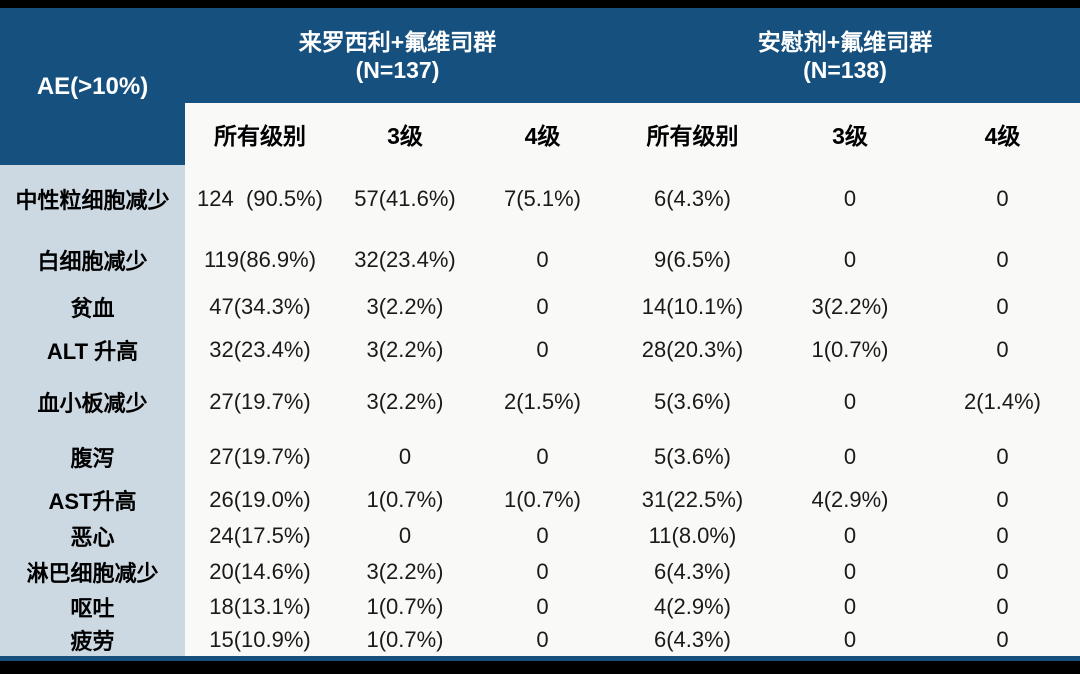 The image size is (1080, 674). I want to click on data-cell: 7(5.1%), so click(542, 199).